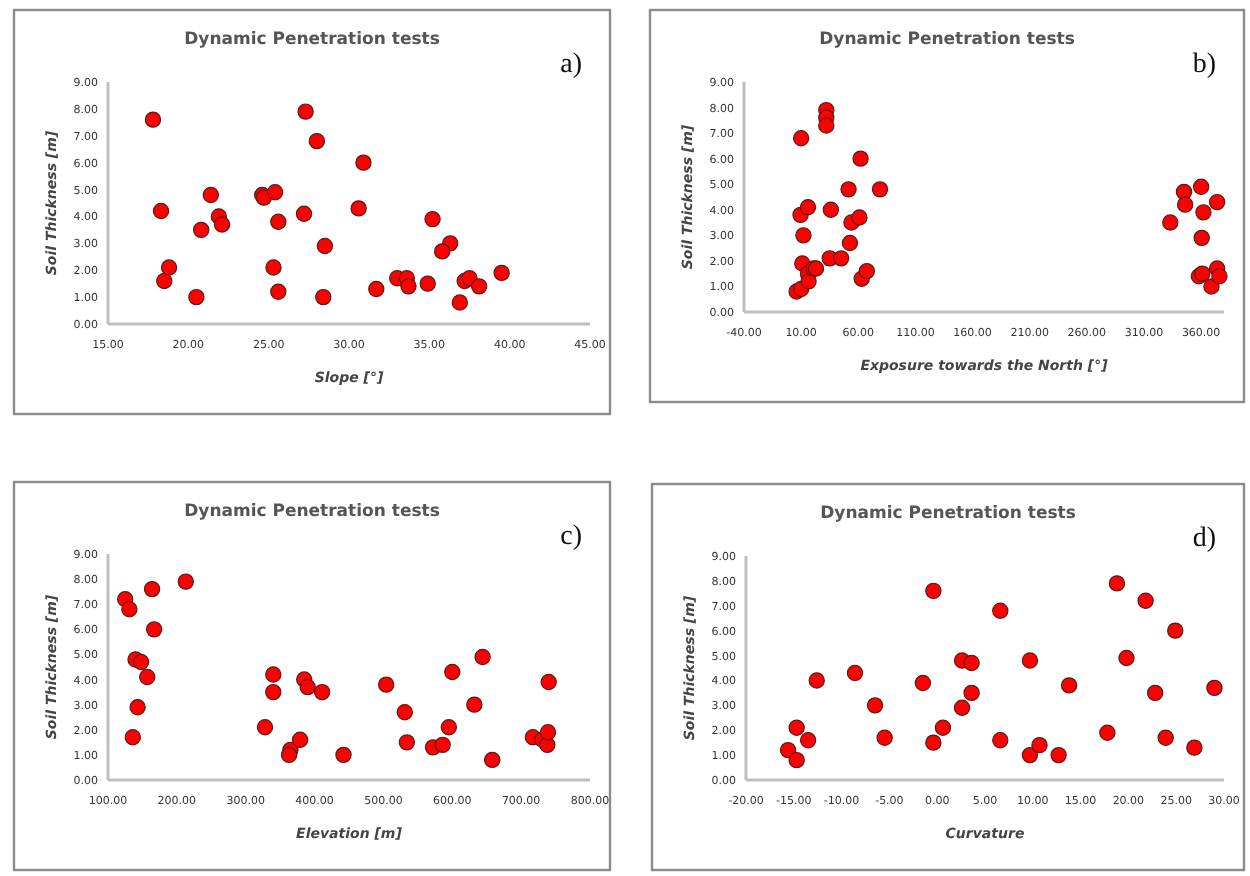  What do you see at coordinates (571, 65) in the screenshot?
I see `text: a)` at bounding box center [571, 65].